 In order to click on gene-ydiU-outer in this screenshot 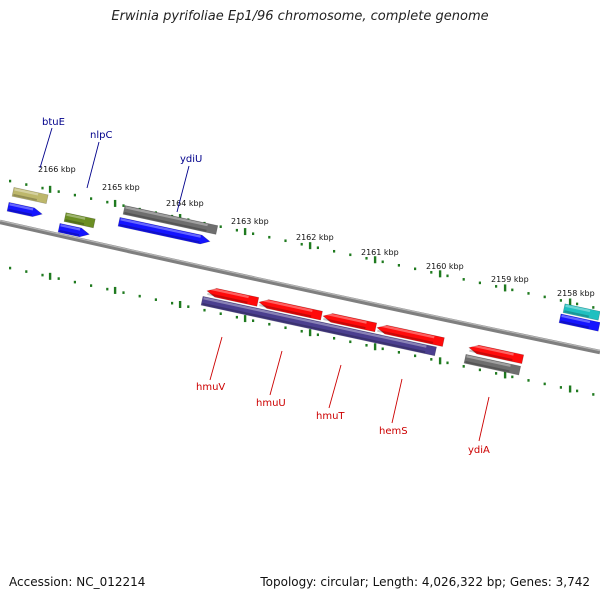, I will do `click(170, 220)`.